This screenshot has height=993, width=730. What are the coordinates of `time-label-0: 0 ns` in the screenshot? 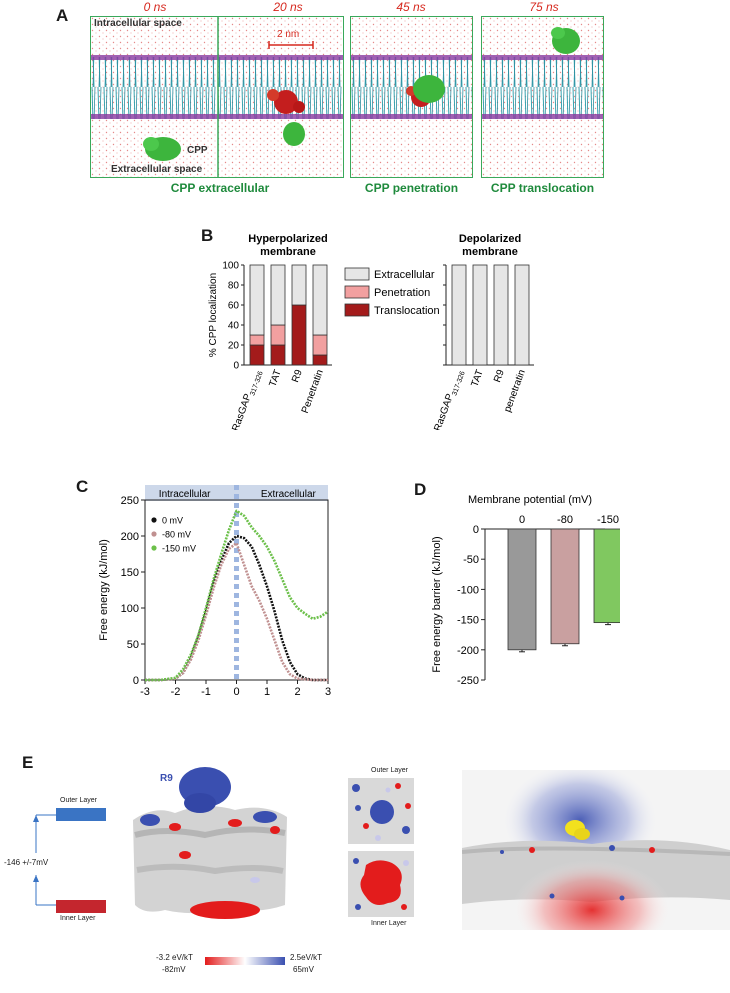 It's located at (155, 7).